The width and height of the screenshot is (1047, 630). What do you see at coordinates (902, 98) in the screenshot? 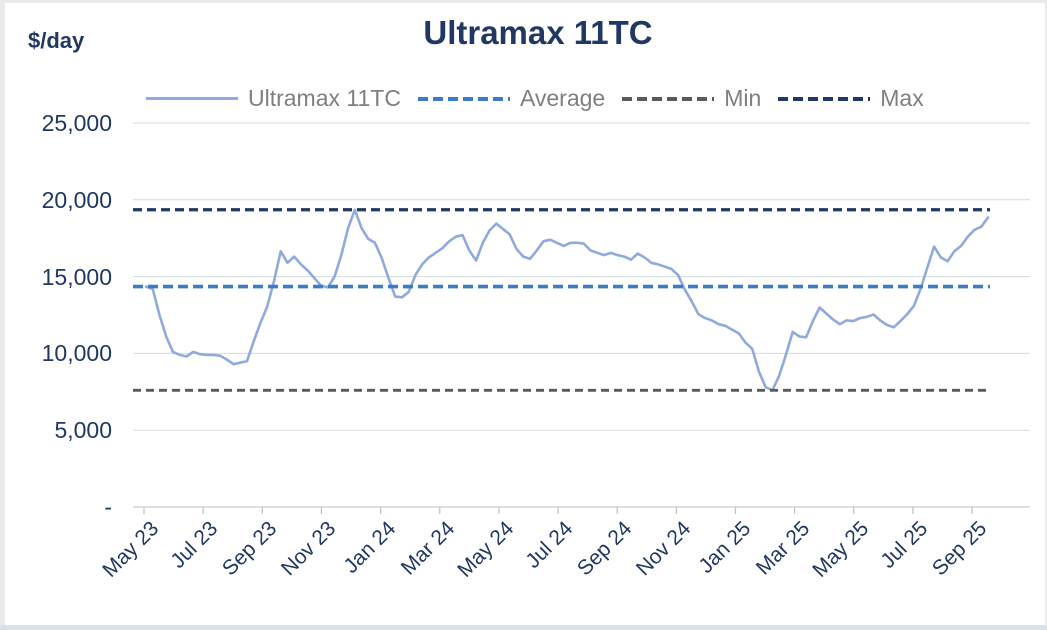
I see `legend-label: Max` at bounding box center [902, 98].